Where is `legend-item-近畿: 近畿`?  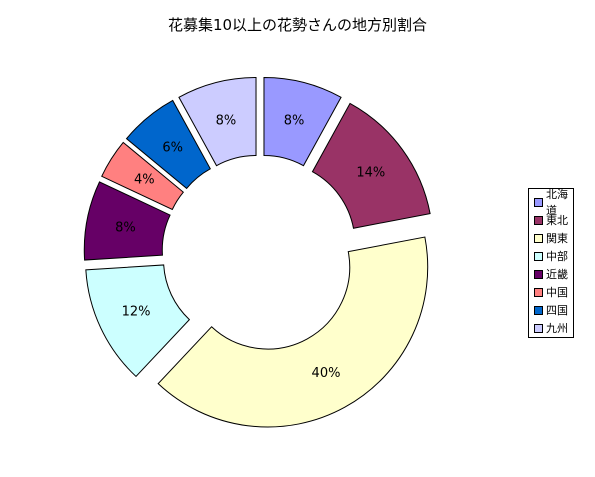
legend-item-近畿: 近畿 is located at coordinates (553, 274).